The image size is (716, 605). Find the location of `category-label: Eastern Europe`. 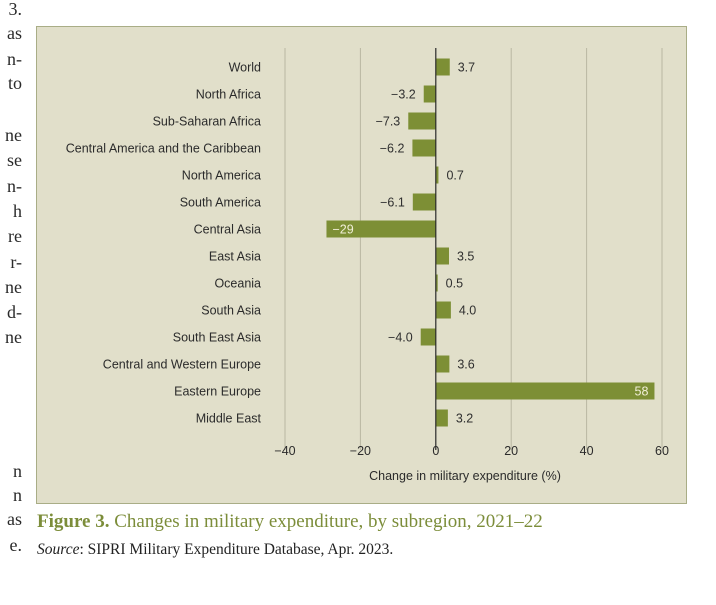

category-label: Eastern Europe is located at coordinates (217, 392).